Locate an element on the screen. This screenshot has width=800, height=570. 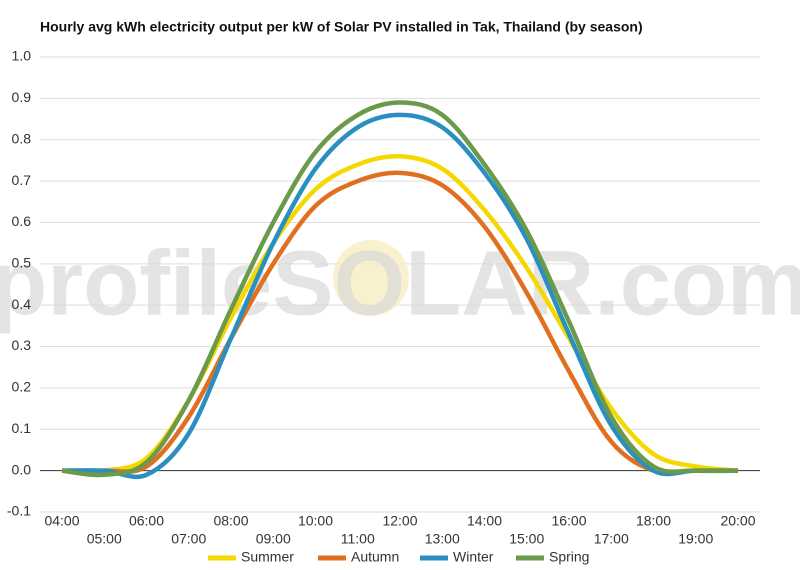
x-tick-label: 16:00 is located at coordinates (568, 521).